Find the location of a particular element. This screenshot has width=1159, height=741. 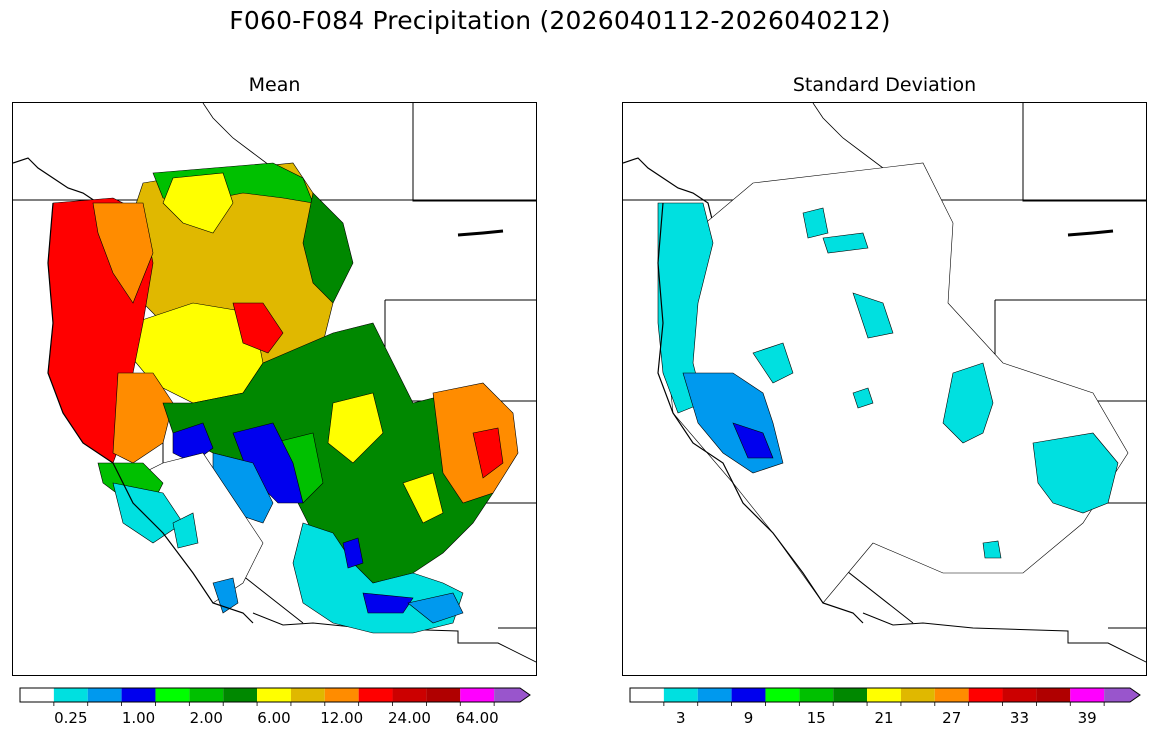

panel-title-mean: Mean is located at coordinates (274, 85).